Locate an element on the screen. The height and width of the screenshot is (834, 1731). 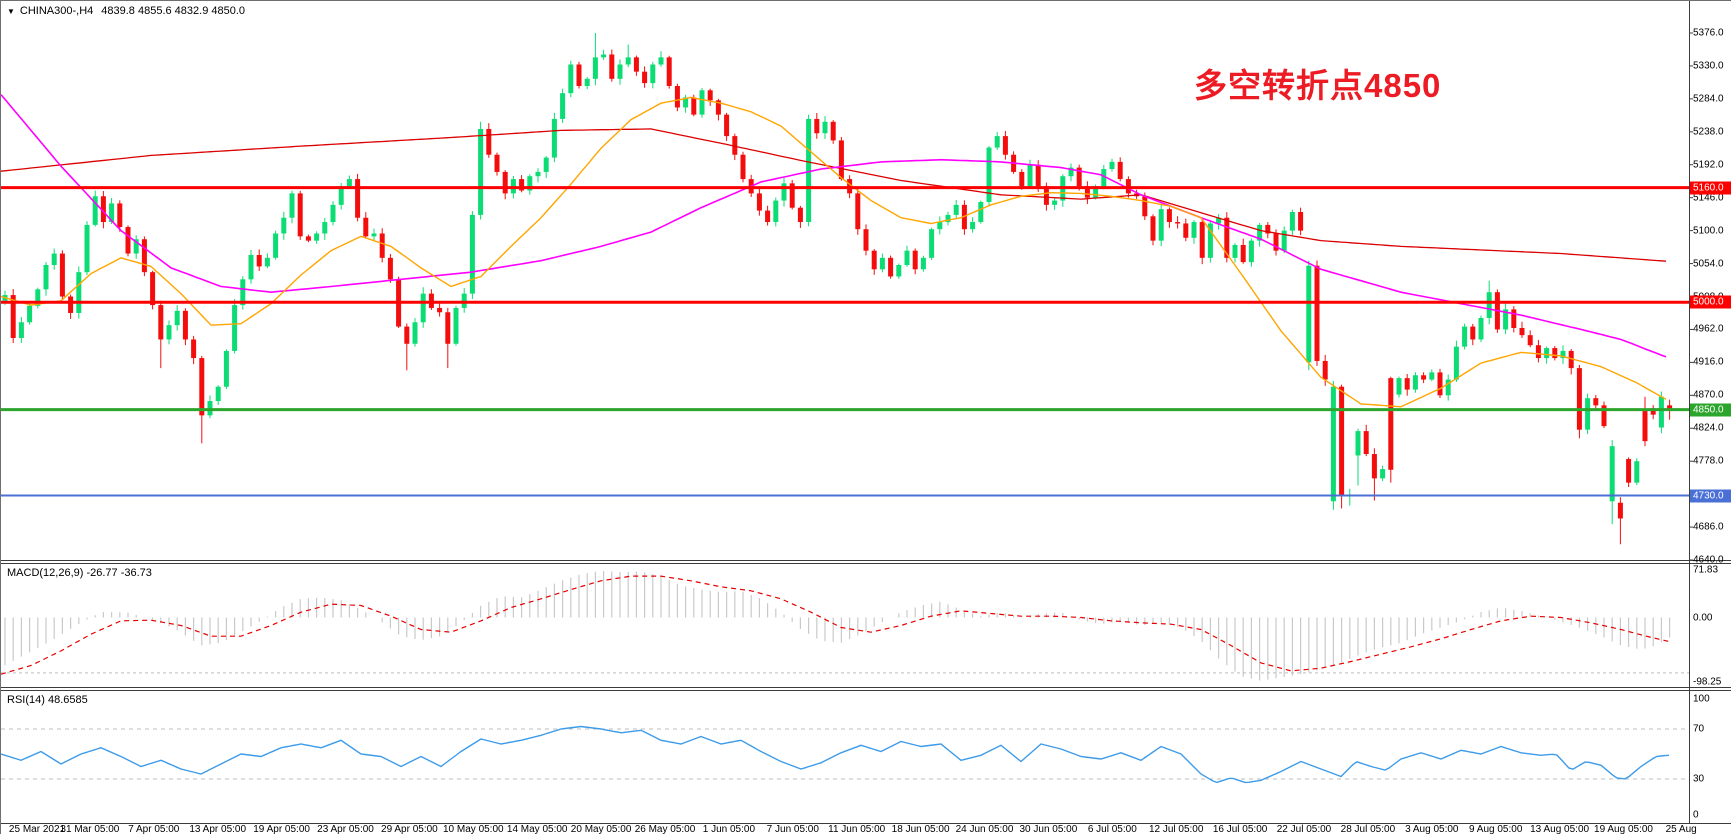
date-label: 22 Jul 05:00 is located at coordinates (1304, 829).